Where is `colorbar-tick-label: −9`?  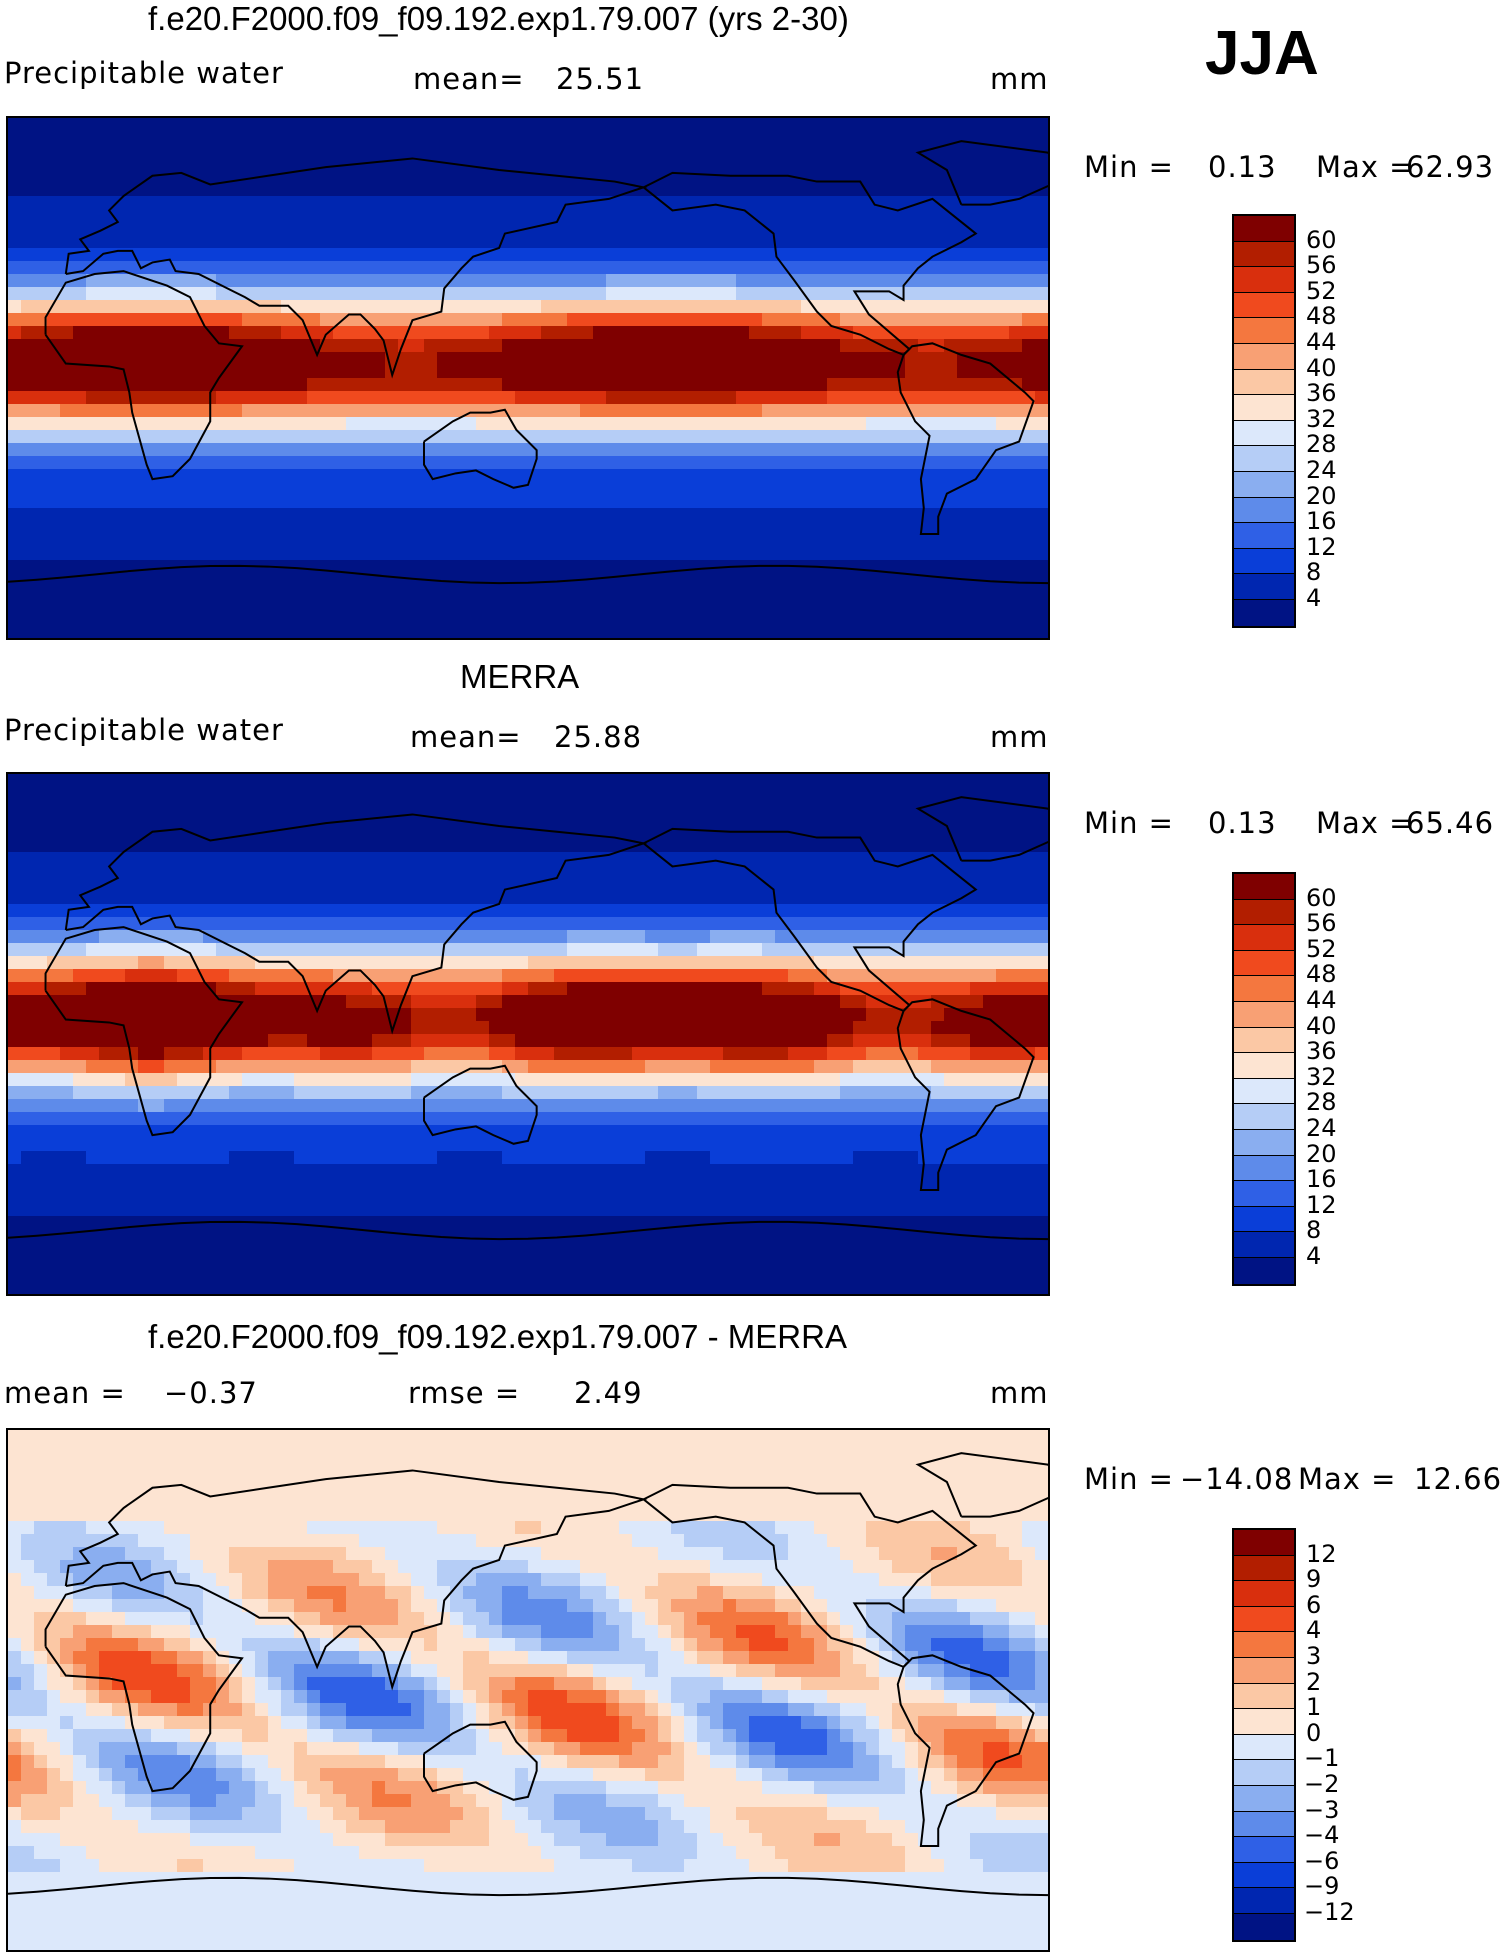 colorbar-tick-label: −9 is located at coordinates (1322, 1886).